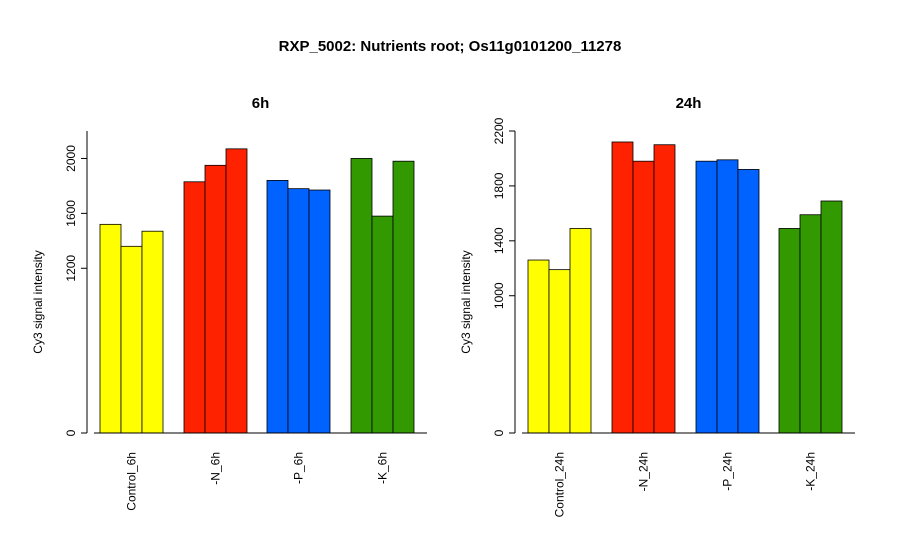  Describe the element at coordinates (499, 240) in the screenshot. I see `y-tick-label: 1400` at that location.